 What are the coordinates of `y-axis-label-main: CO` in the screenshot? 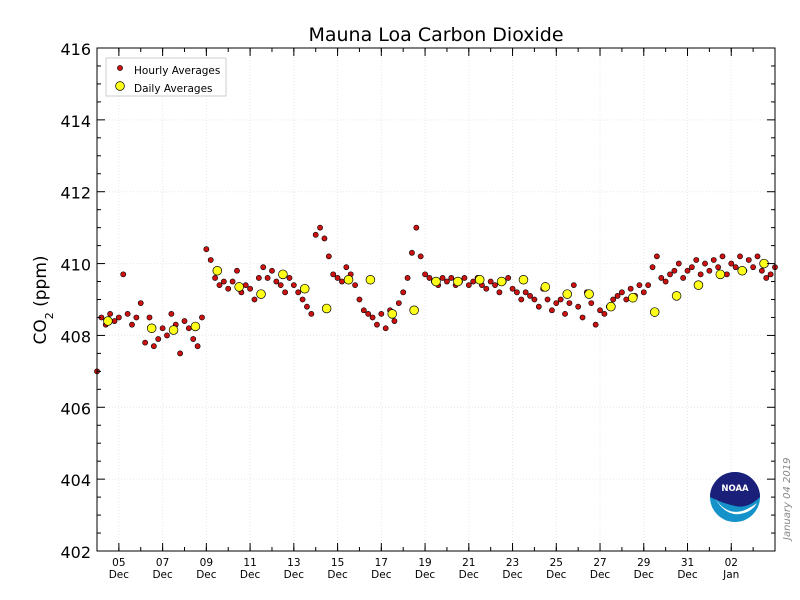 It's located at (41, 331).